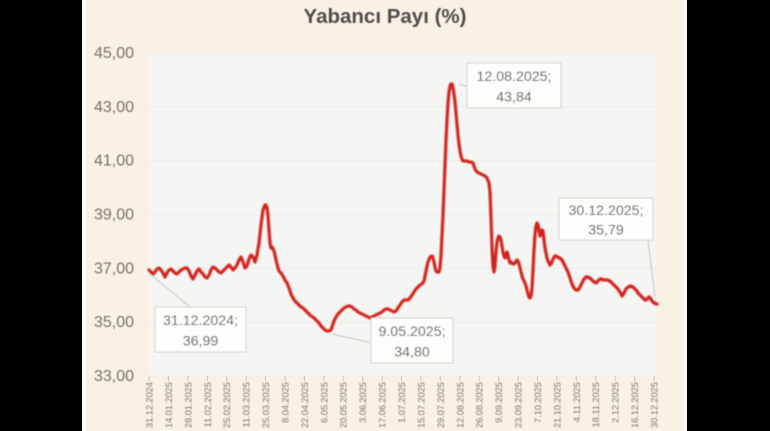 This screenshot has height=431, width=770. I want to click on svg-text: 15.07.2025, so click(421, 405).